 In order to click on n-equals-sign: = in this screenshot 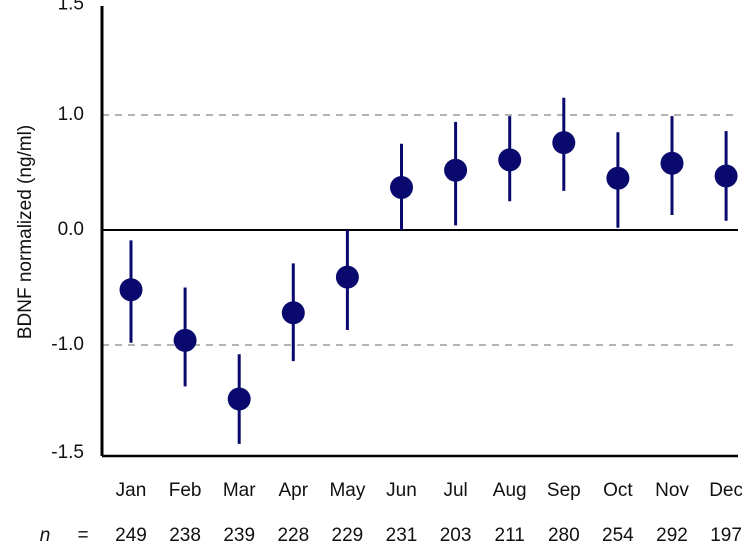, I will do `click(82, 535)`.